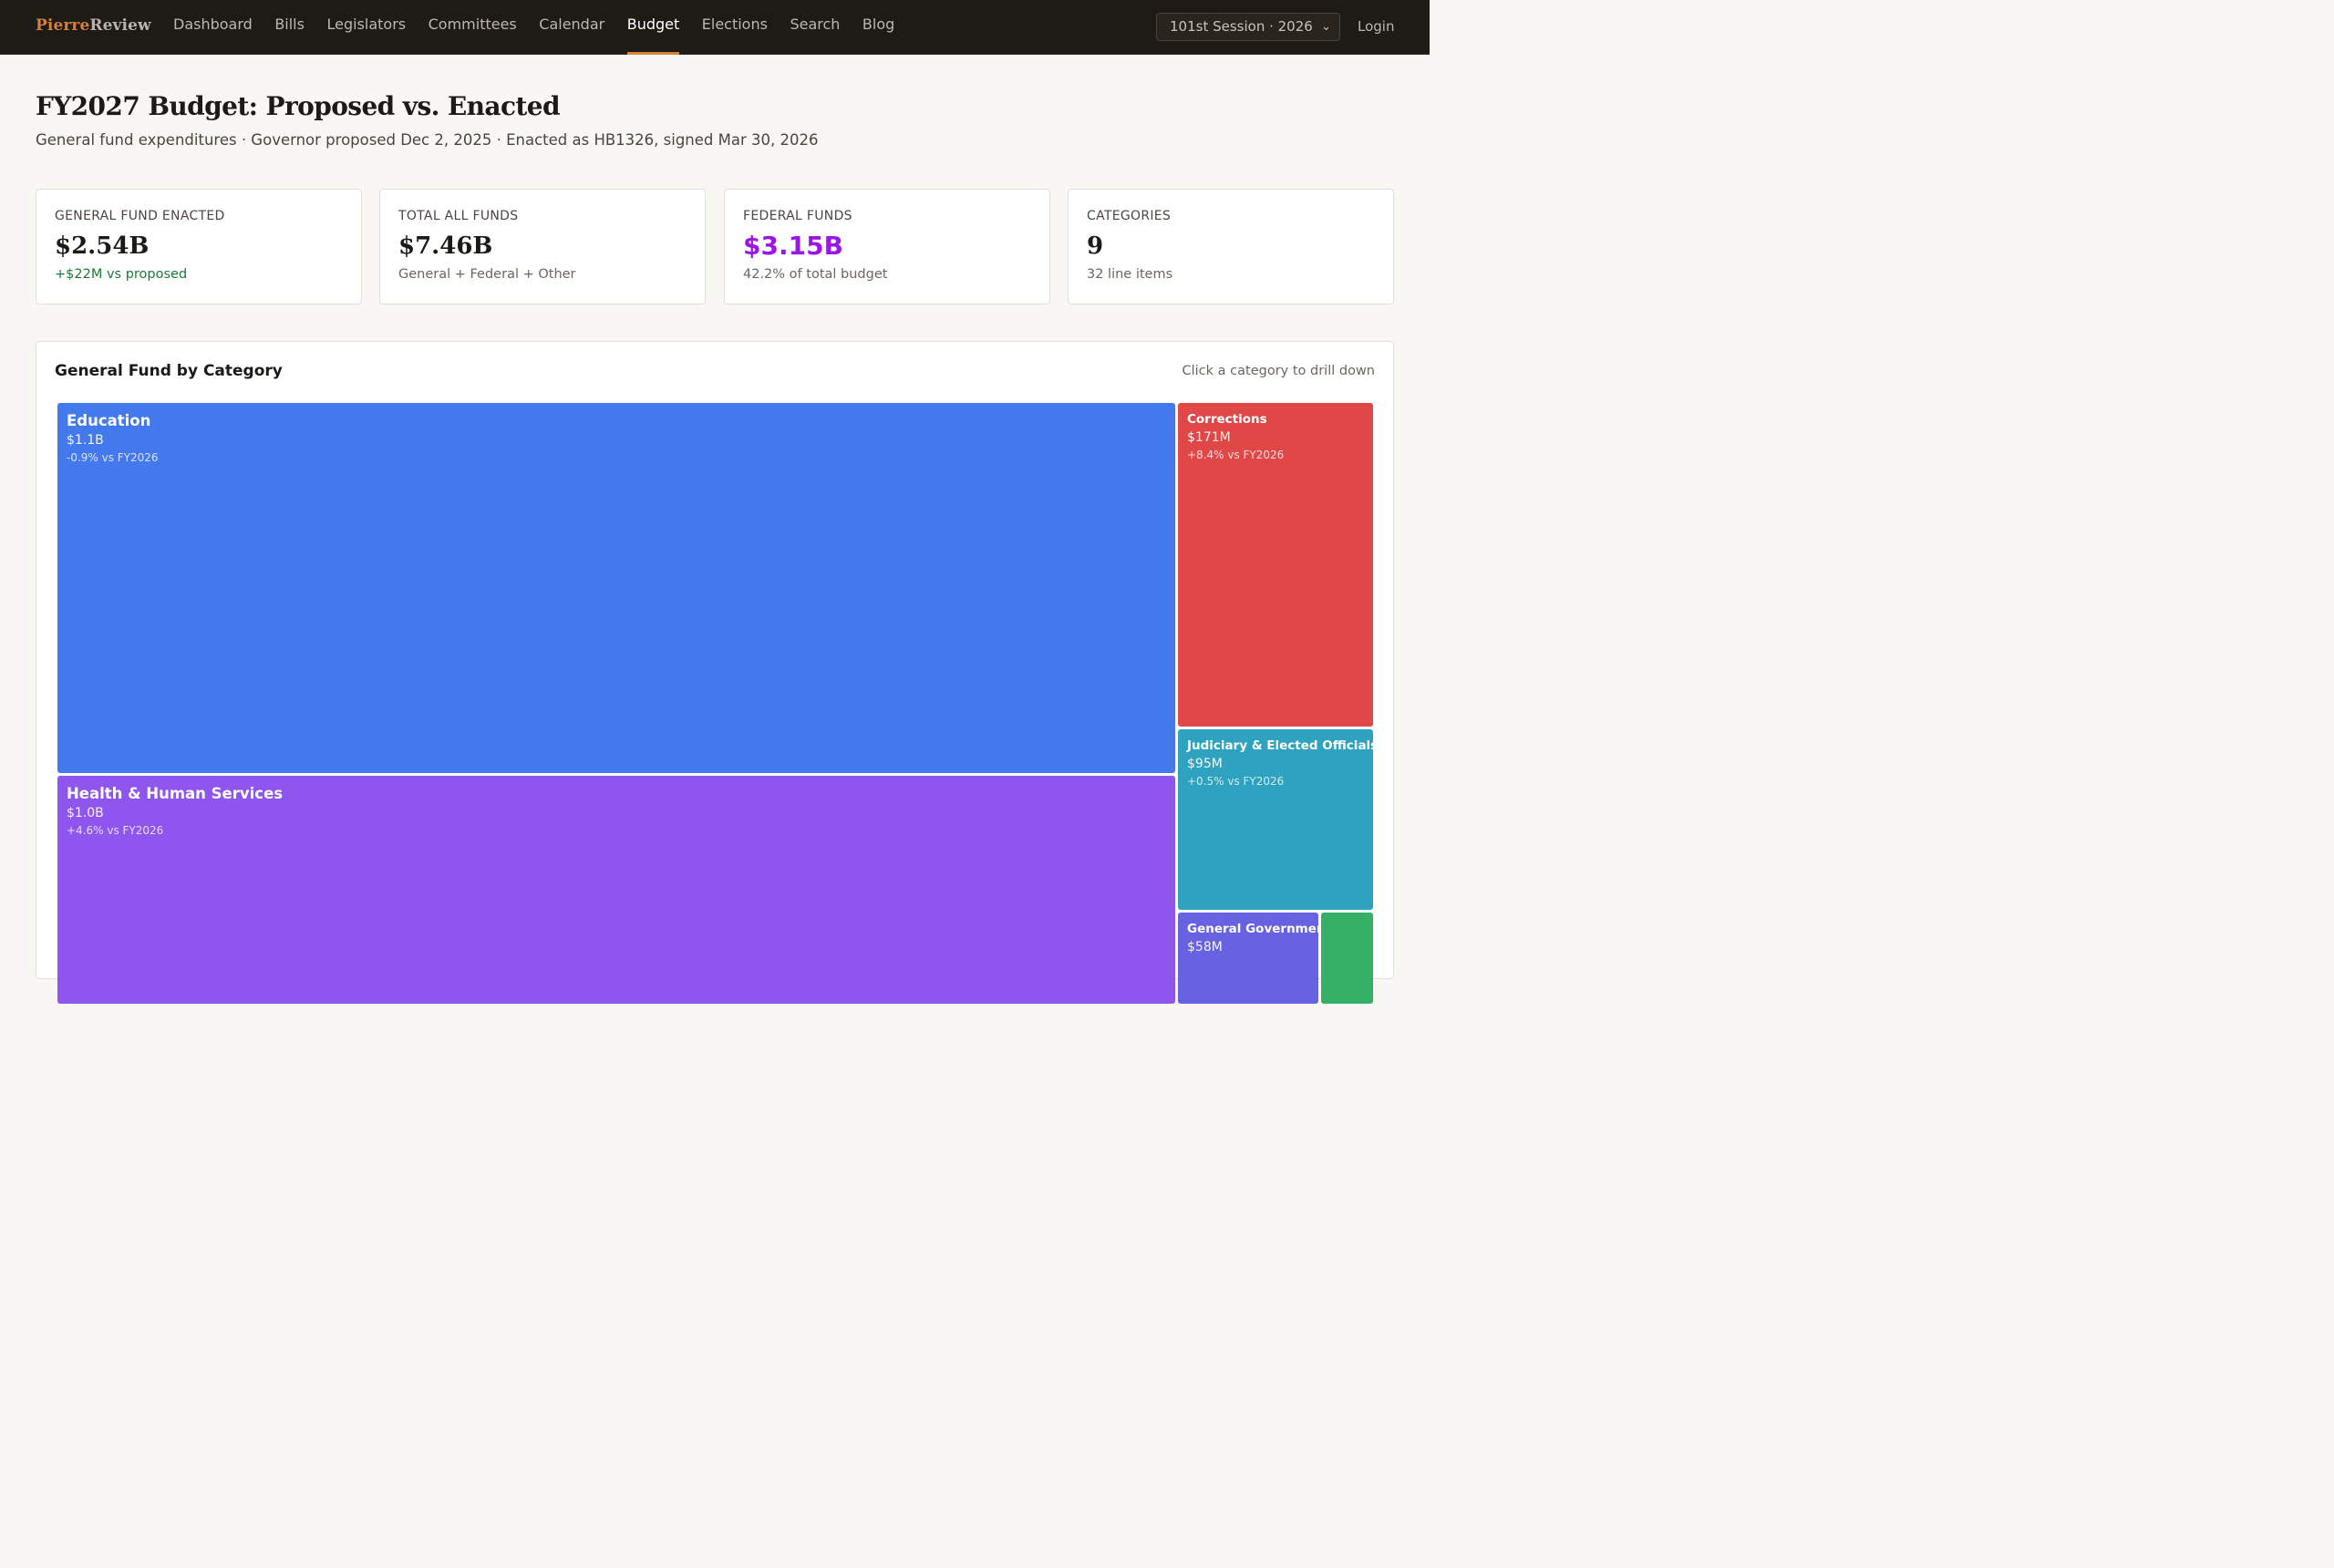 The image size is (2334, 1568). Describe the element at coordinates (213, 24) in the screenshot. I see `nav-link-dashboard: Dashboard` at that location.